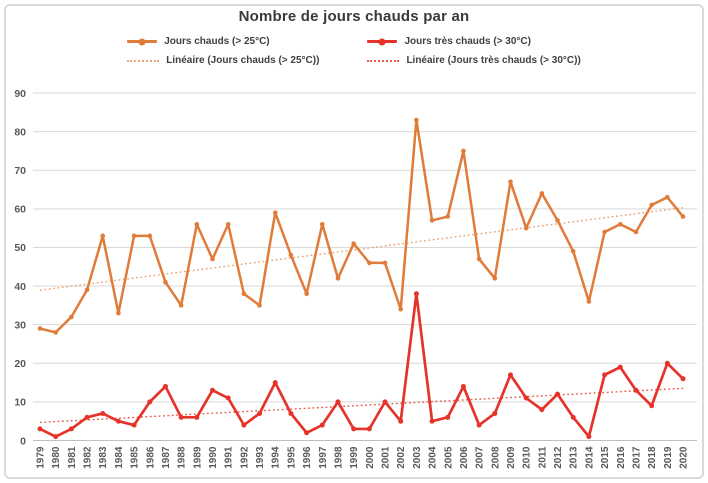  I want to click on x-axis-label: 1990, so click(213, 457).